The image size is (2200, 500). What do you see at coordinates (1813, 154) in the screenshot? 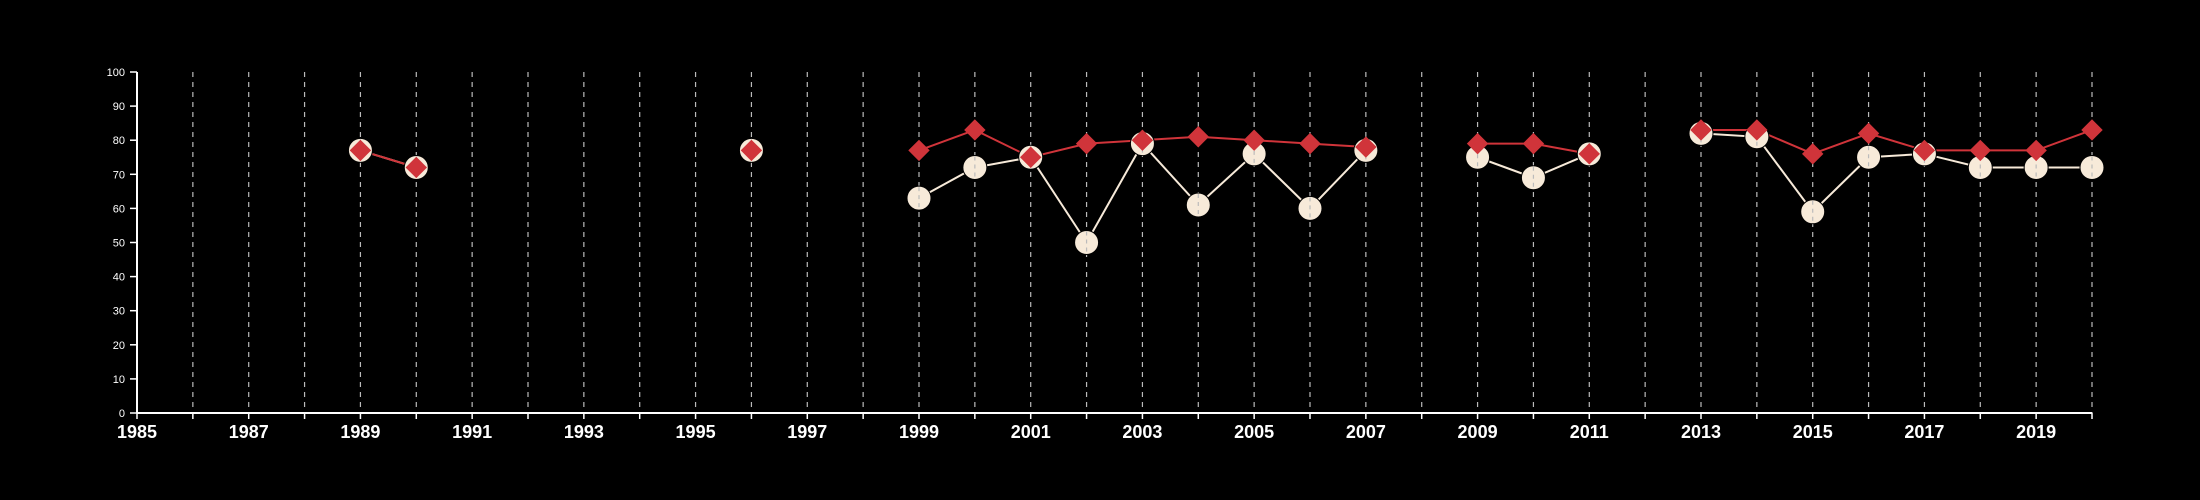
I see `series-2-point-2015` at bounding box center [1813, 154].